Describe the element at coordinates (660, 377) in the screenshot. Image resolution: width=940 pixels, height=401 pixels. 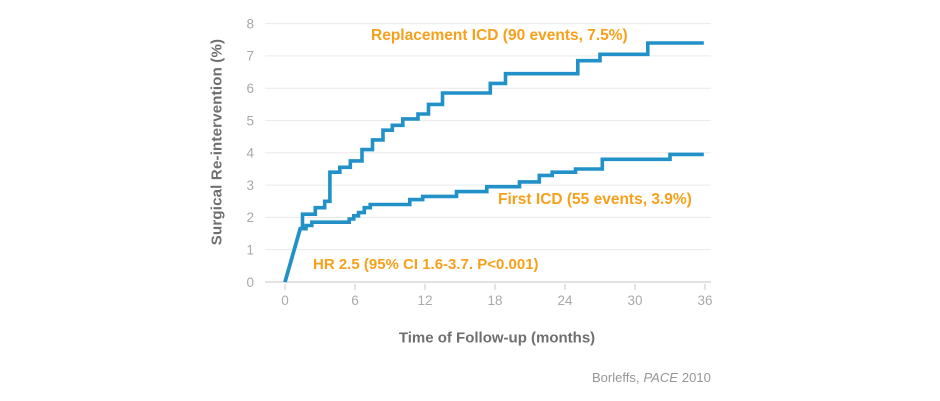
I see `citation-journal: PACE` at that location.